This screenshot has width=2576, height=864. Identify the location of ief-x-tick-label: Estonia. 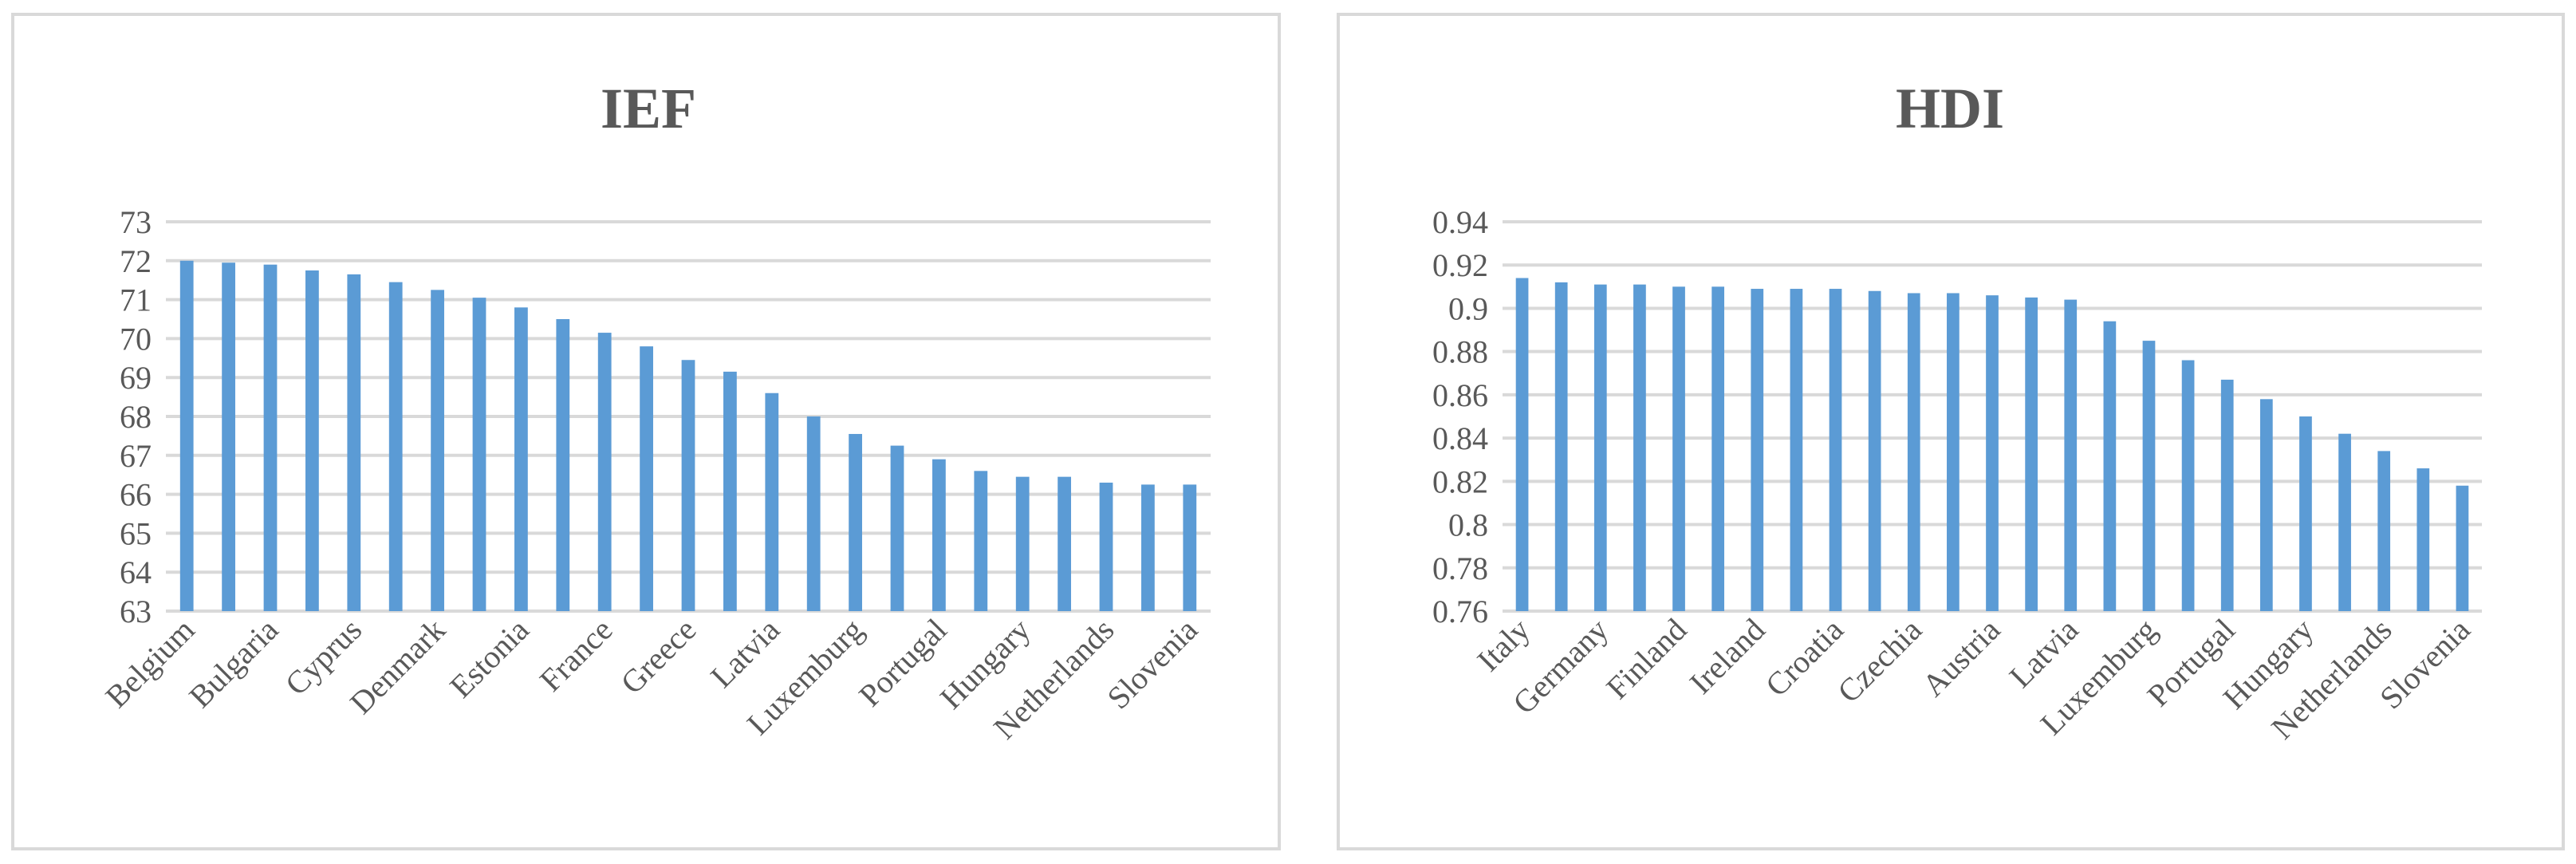
(489, 658).